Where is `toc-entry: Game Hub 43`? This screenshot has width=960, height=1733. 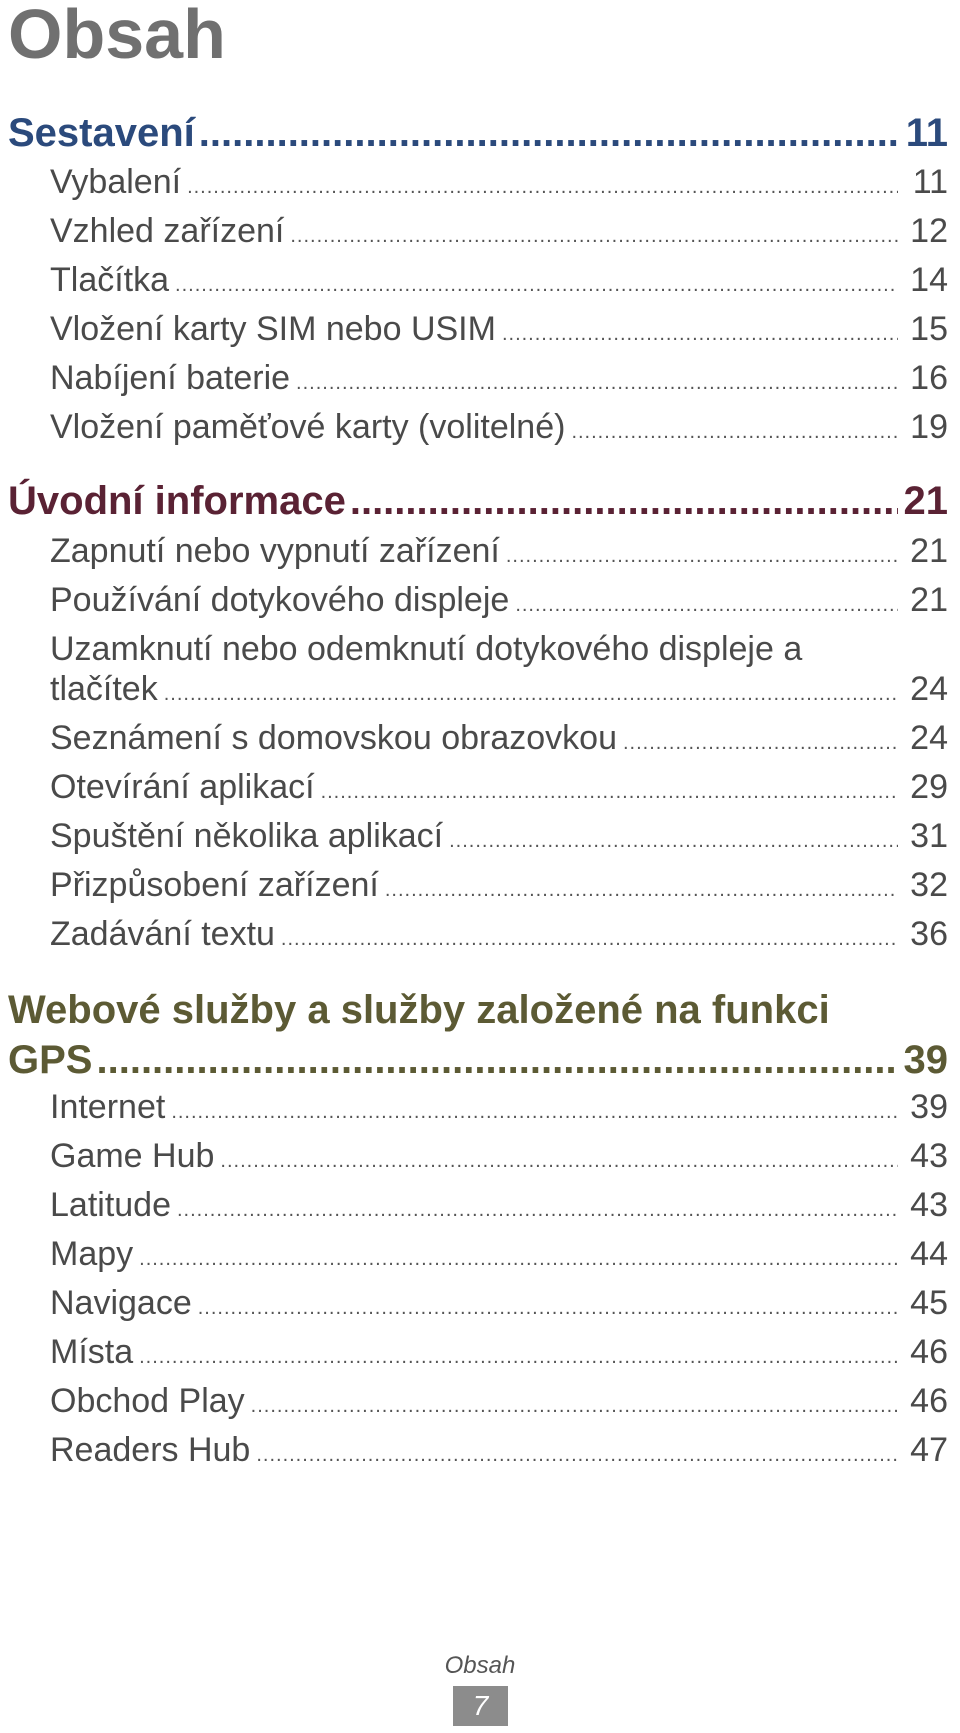 toc-entry: Game Hub 43 is located at coordinates (499, 1158).